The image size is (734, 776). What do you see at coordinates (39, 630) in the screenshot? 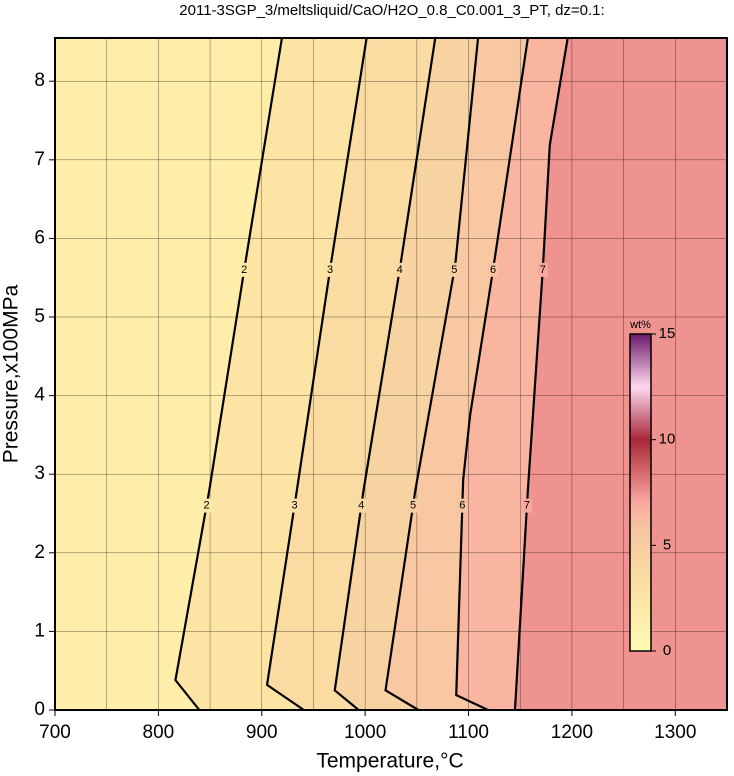
I see `y-tick-label: 1` at bounding box center [39, 630].